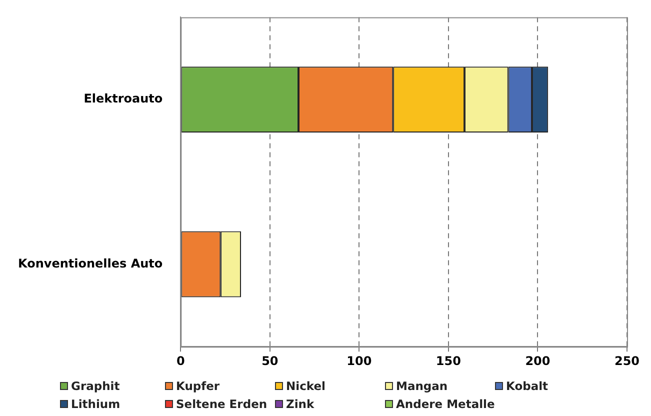 The height and width of the screenshot is (416, 651). I want to click on x-tick-label: 50, so click(270, 361).